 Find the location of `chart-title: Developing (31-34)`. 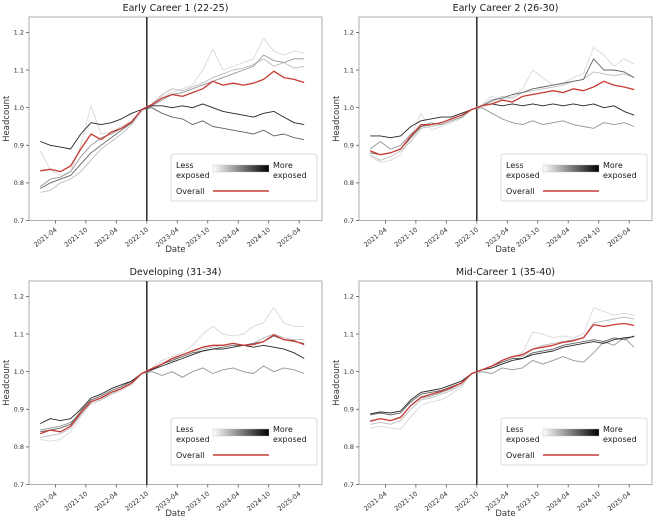

chart-title: Developing (31-34) is located at coordinates (176, 272).